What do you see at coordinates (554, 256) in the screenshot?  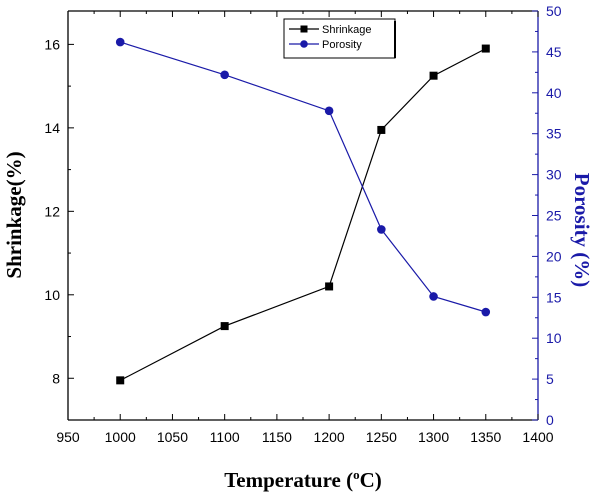 I see `right-y-tick-label: 20` at bounding box center [554, 256].